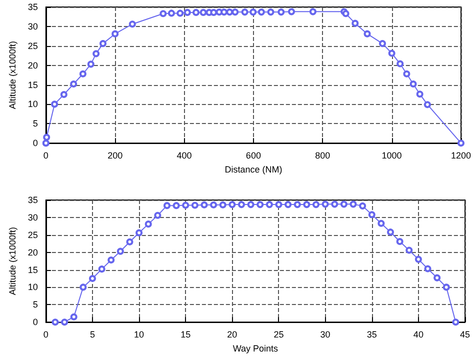  I want to click on x-tick-label: 25, so click(279, 335).